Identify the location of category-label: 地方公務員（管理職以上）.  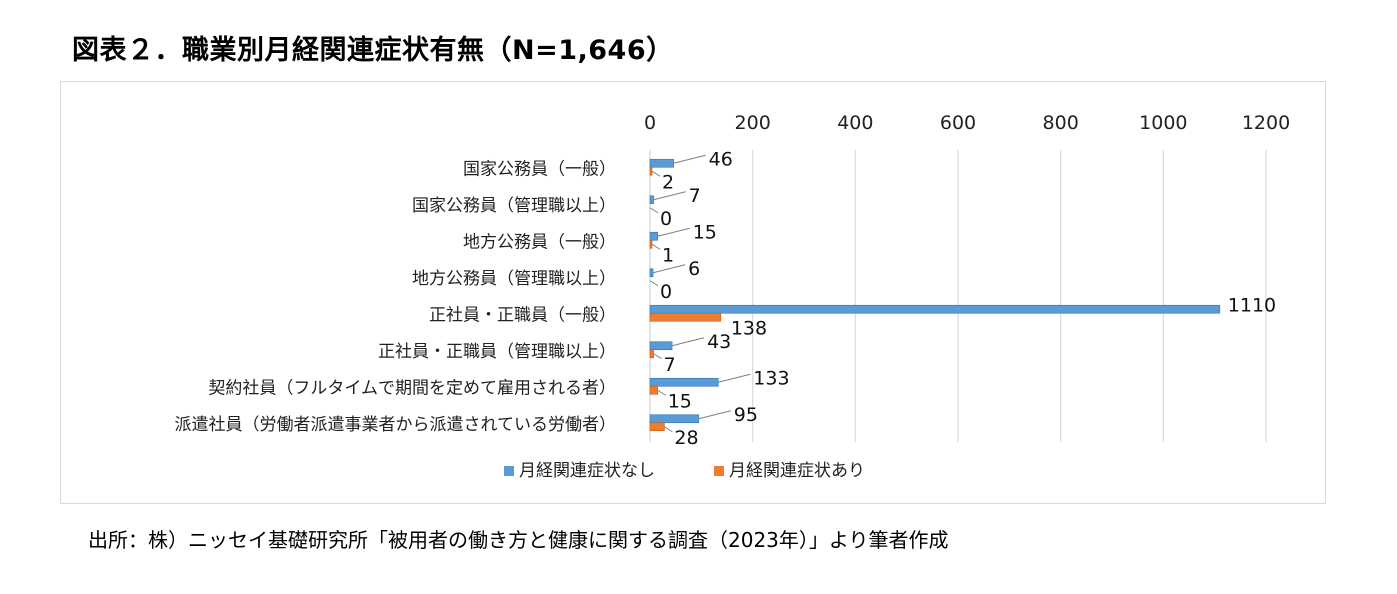
(514, 279).